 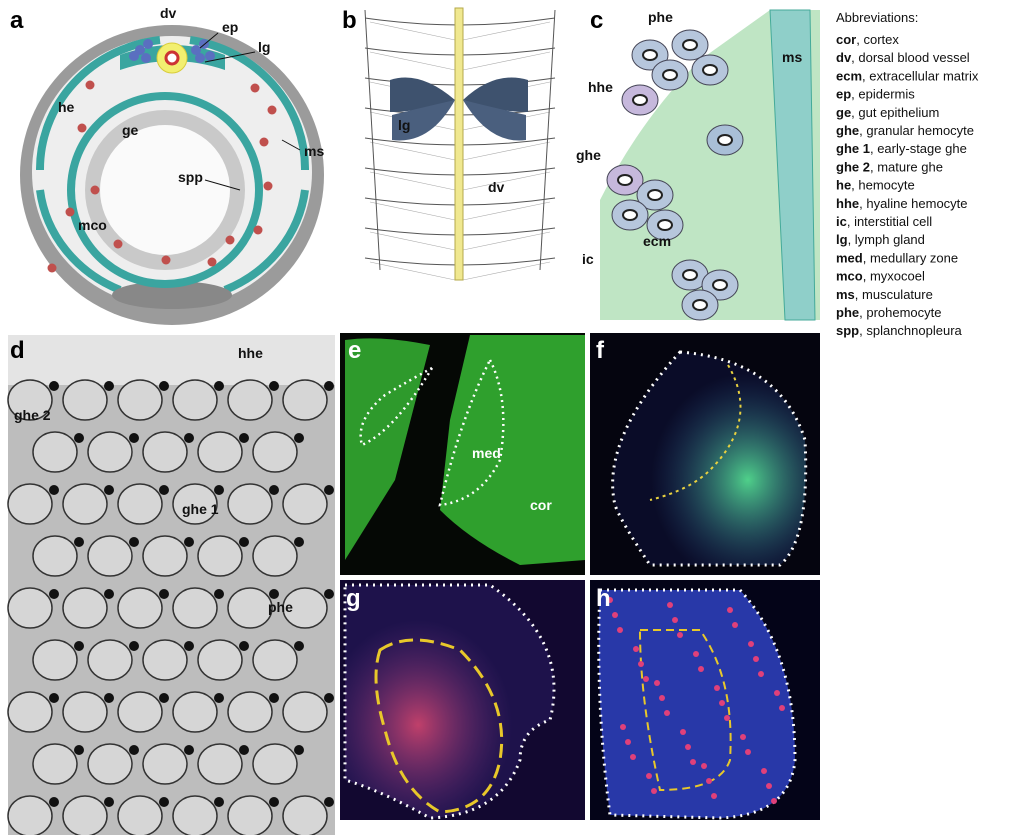 I want to click on abbreviation-term: ghe 2, so click(x=853, y=166).